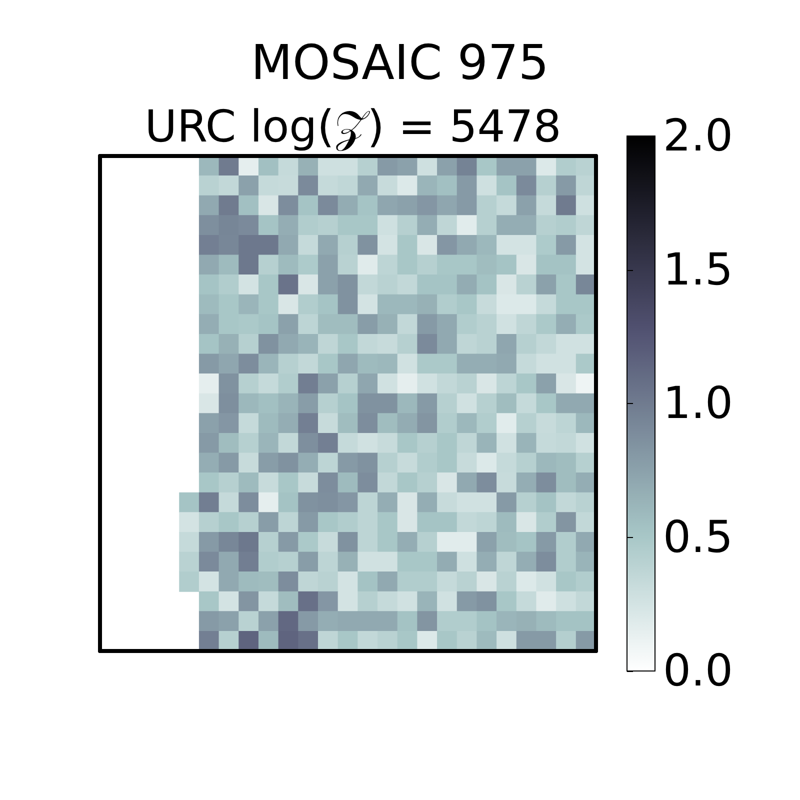  I want to click on color-bar-label: 0.5, so click(698, 537).